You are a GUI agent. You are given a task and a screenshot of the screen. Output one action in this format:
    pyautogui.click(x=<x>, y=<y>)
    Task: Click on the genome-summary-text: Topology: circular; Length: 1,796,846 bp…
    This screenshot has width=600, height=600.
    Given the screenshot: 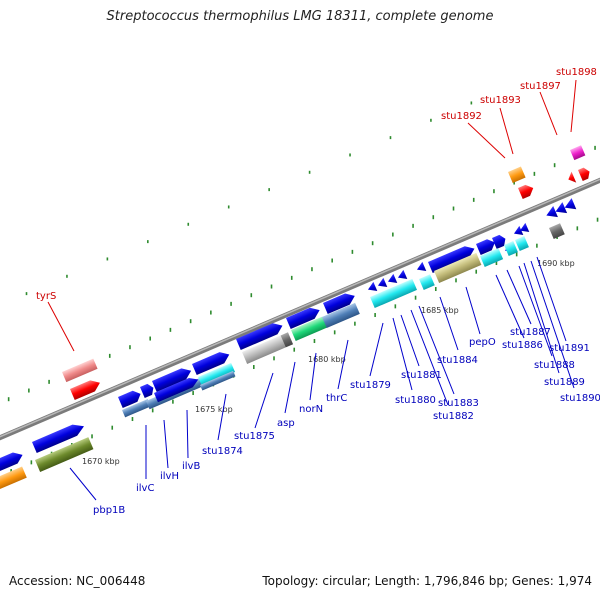 What is the action you would take?
    pyautogui.click(x=427, y=581)
    